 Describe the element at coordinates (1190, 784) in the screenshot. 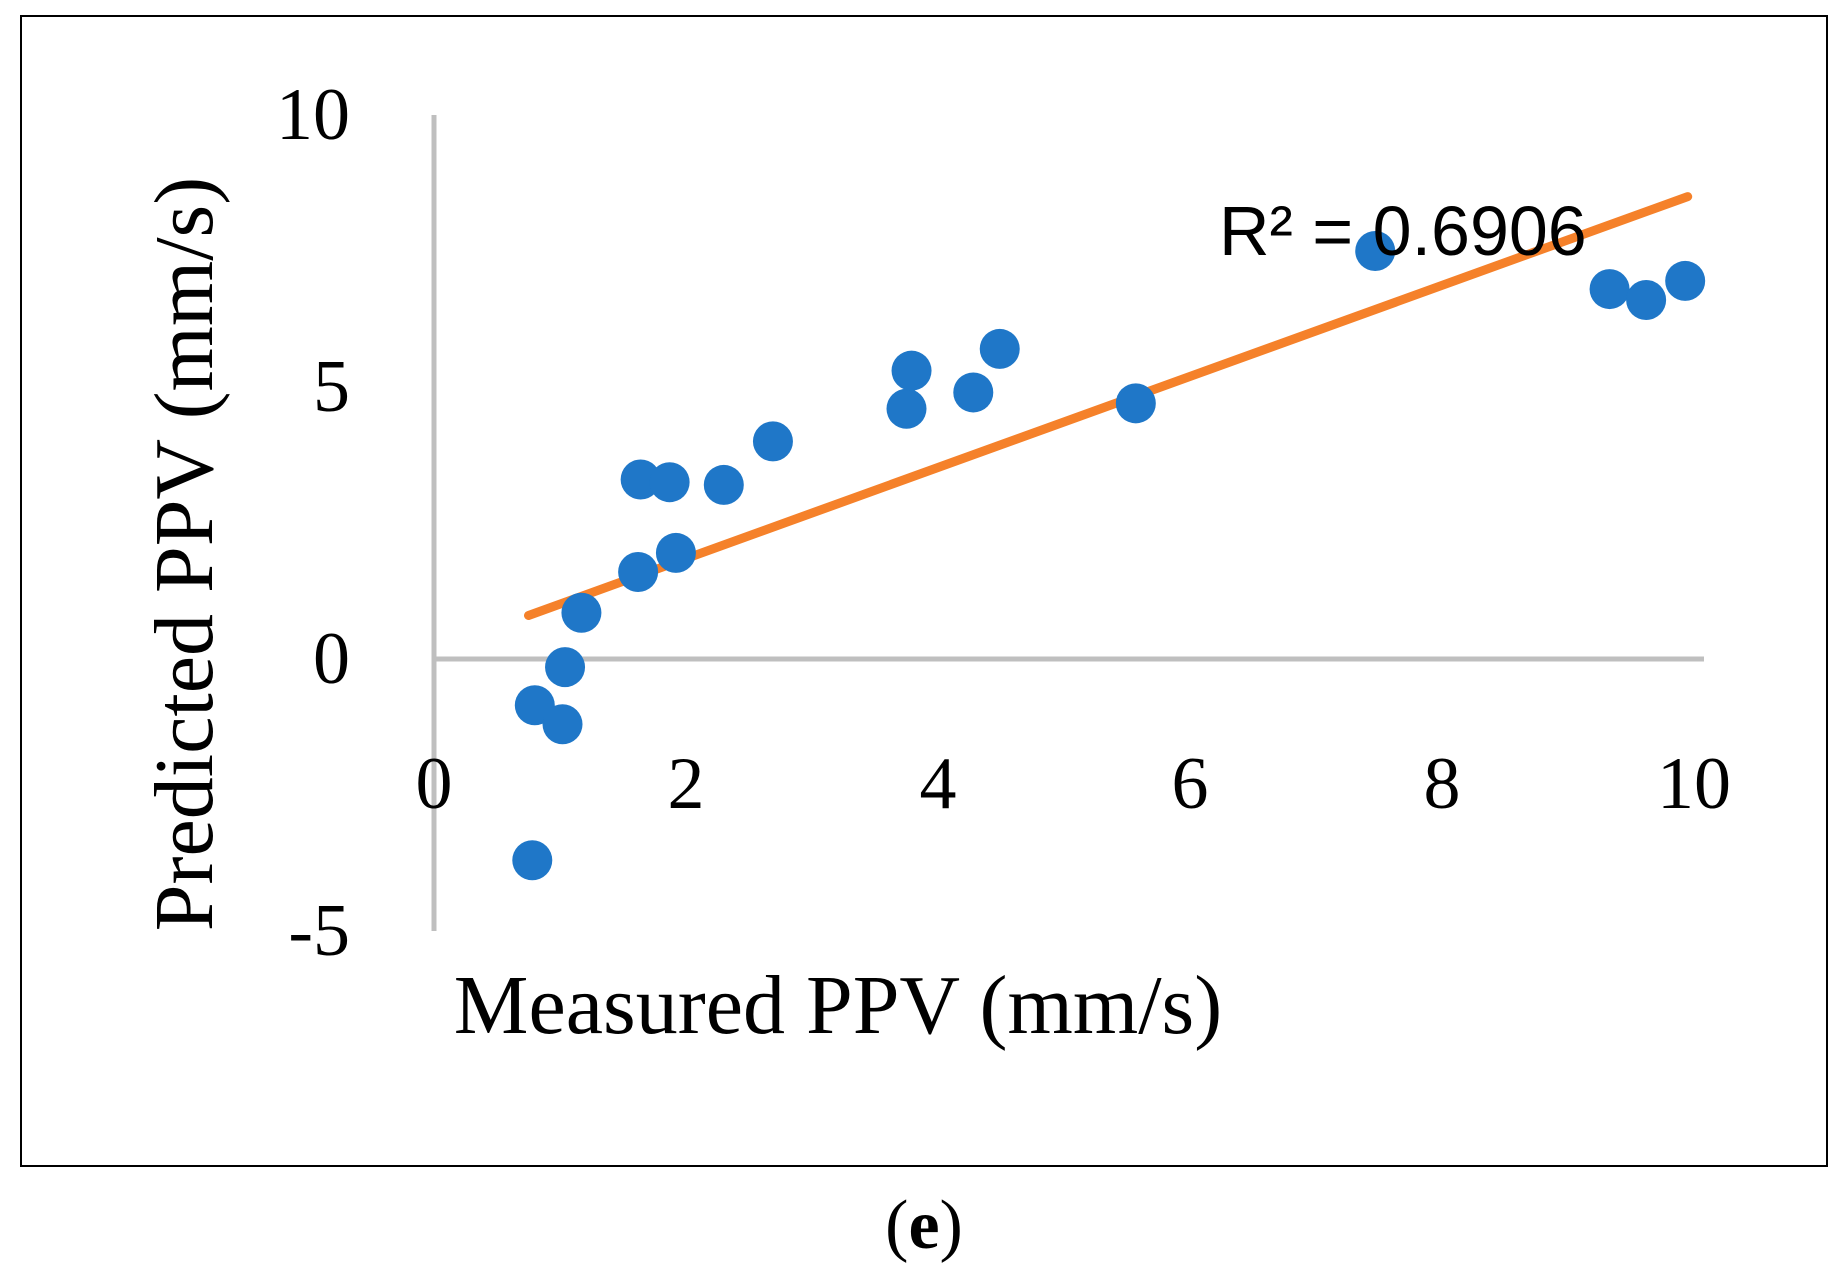

I see `x-tick-label: 6` at that location.